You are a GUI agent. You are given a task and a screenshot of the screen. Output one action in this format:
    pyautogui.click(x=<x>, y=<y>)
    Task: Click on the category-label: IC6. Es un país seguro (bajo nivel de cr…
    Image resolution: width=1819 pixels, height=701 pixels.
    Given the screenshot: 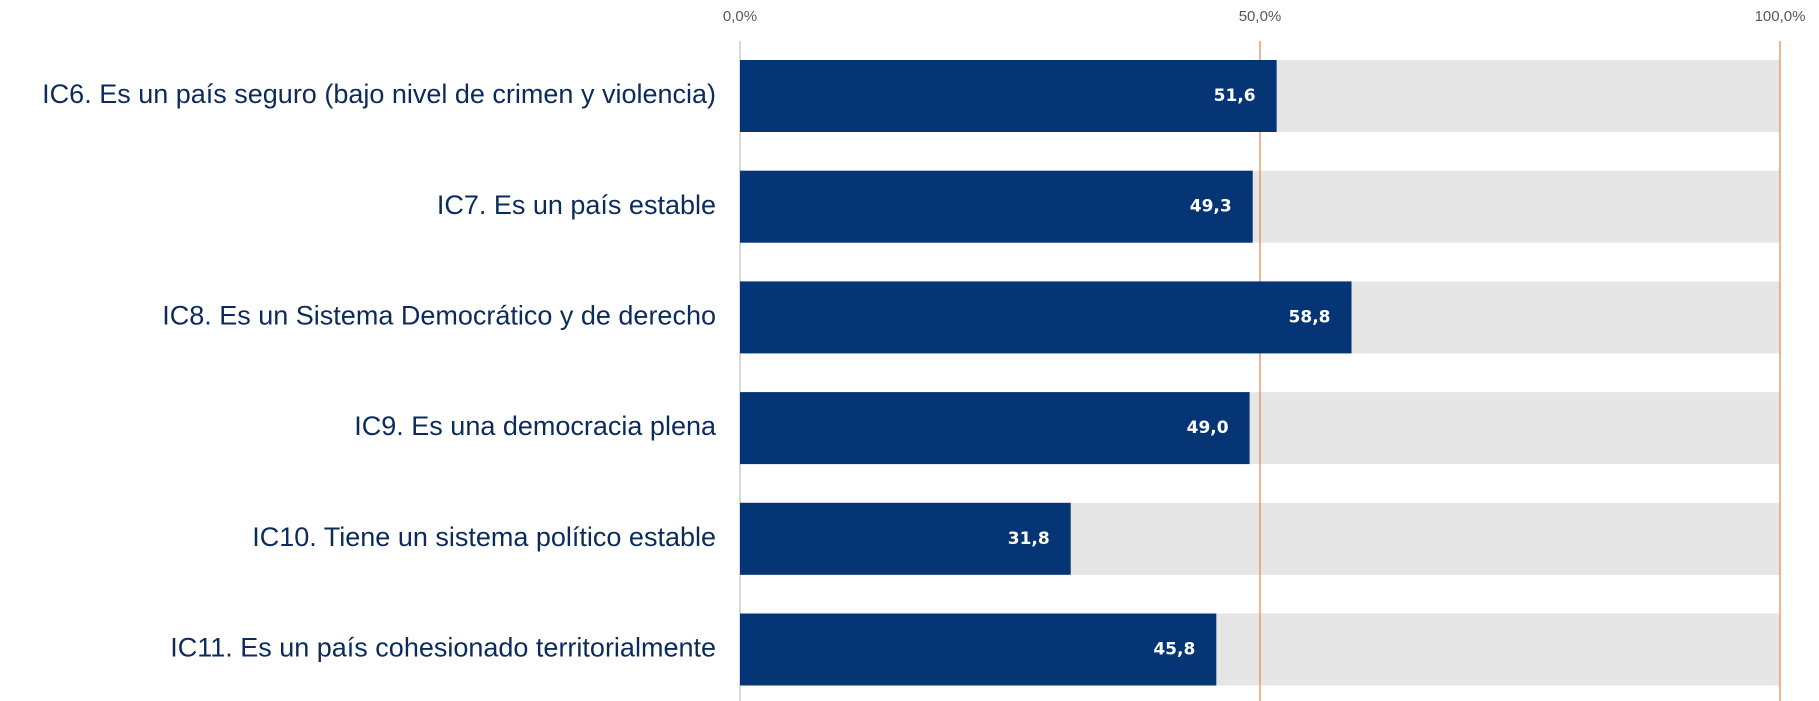 What is the action you would take?
    pyautogui.click(x=379, y=94)
    